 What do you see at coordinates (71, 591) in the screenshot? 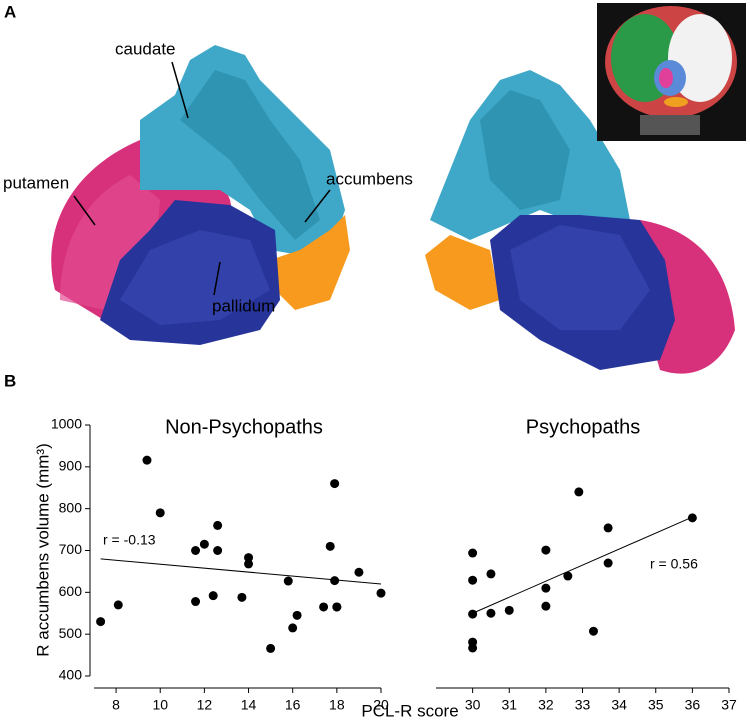
I see `y-tick-label: 600` at bounding box center [71, 591].